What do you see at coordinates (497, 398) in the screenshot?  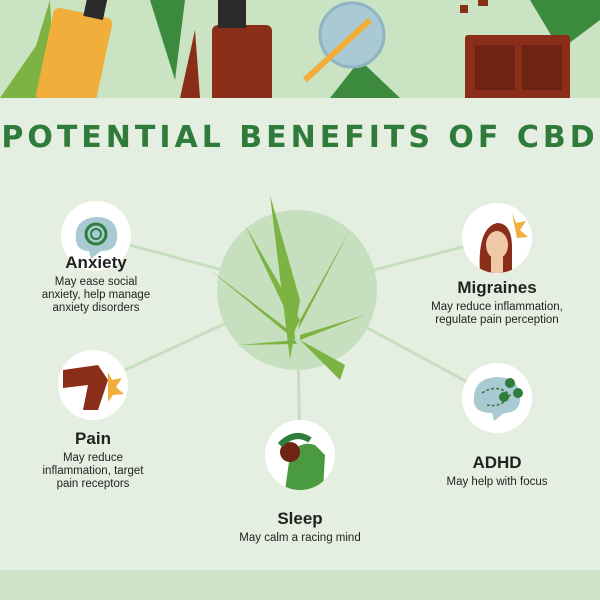 I see `brain-focus-icon` at bounding box center [497, 398].